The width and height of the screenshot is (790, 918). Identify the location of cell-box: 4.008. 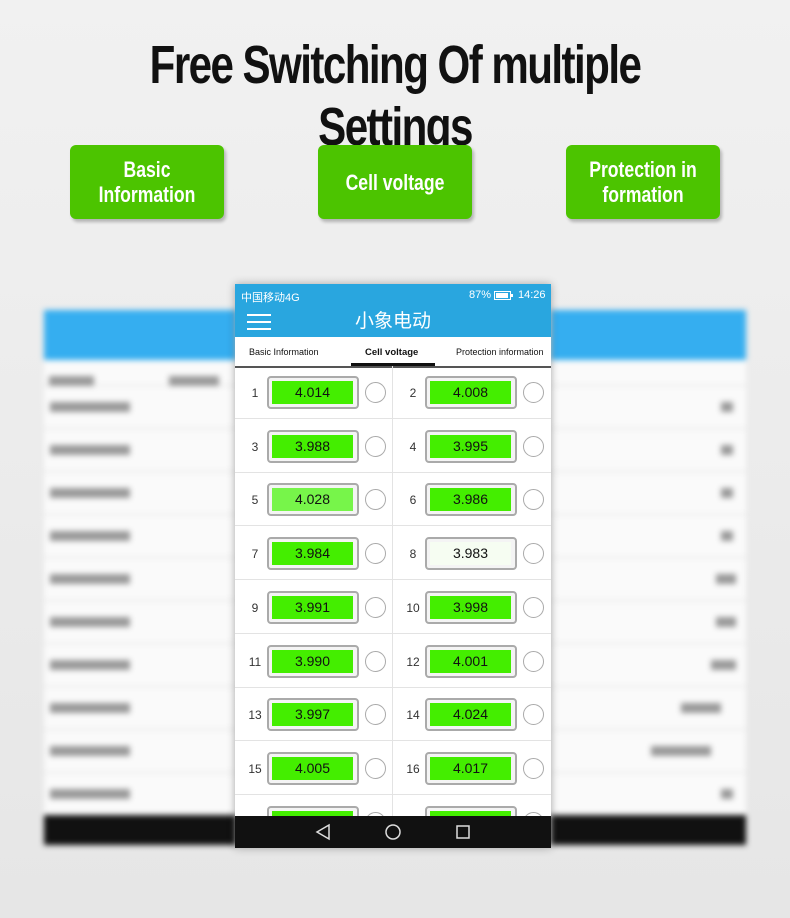
(471, 392).